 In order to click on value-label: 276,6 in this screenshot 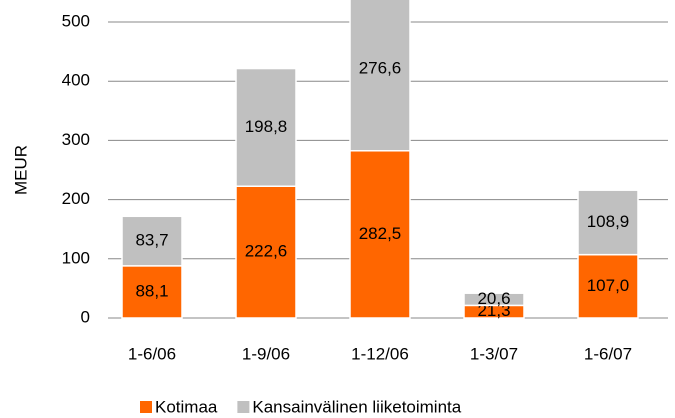, I will do `click(380, 67)`.